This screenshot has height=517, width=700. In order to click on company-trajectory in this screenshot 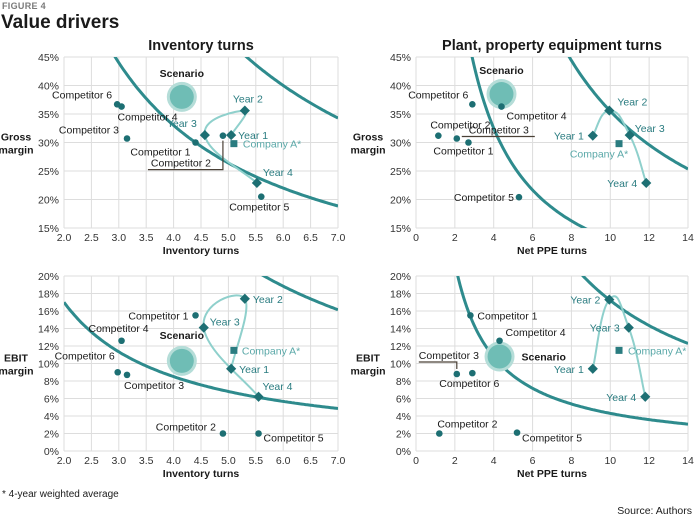, I will do `click(230, 146)`.